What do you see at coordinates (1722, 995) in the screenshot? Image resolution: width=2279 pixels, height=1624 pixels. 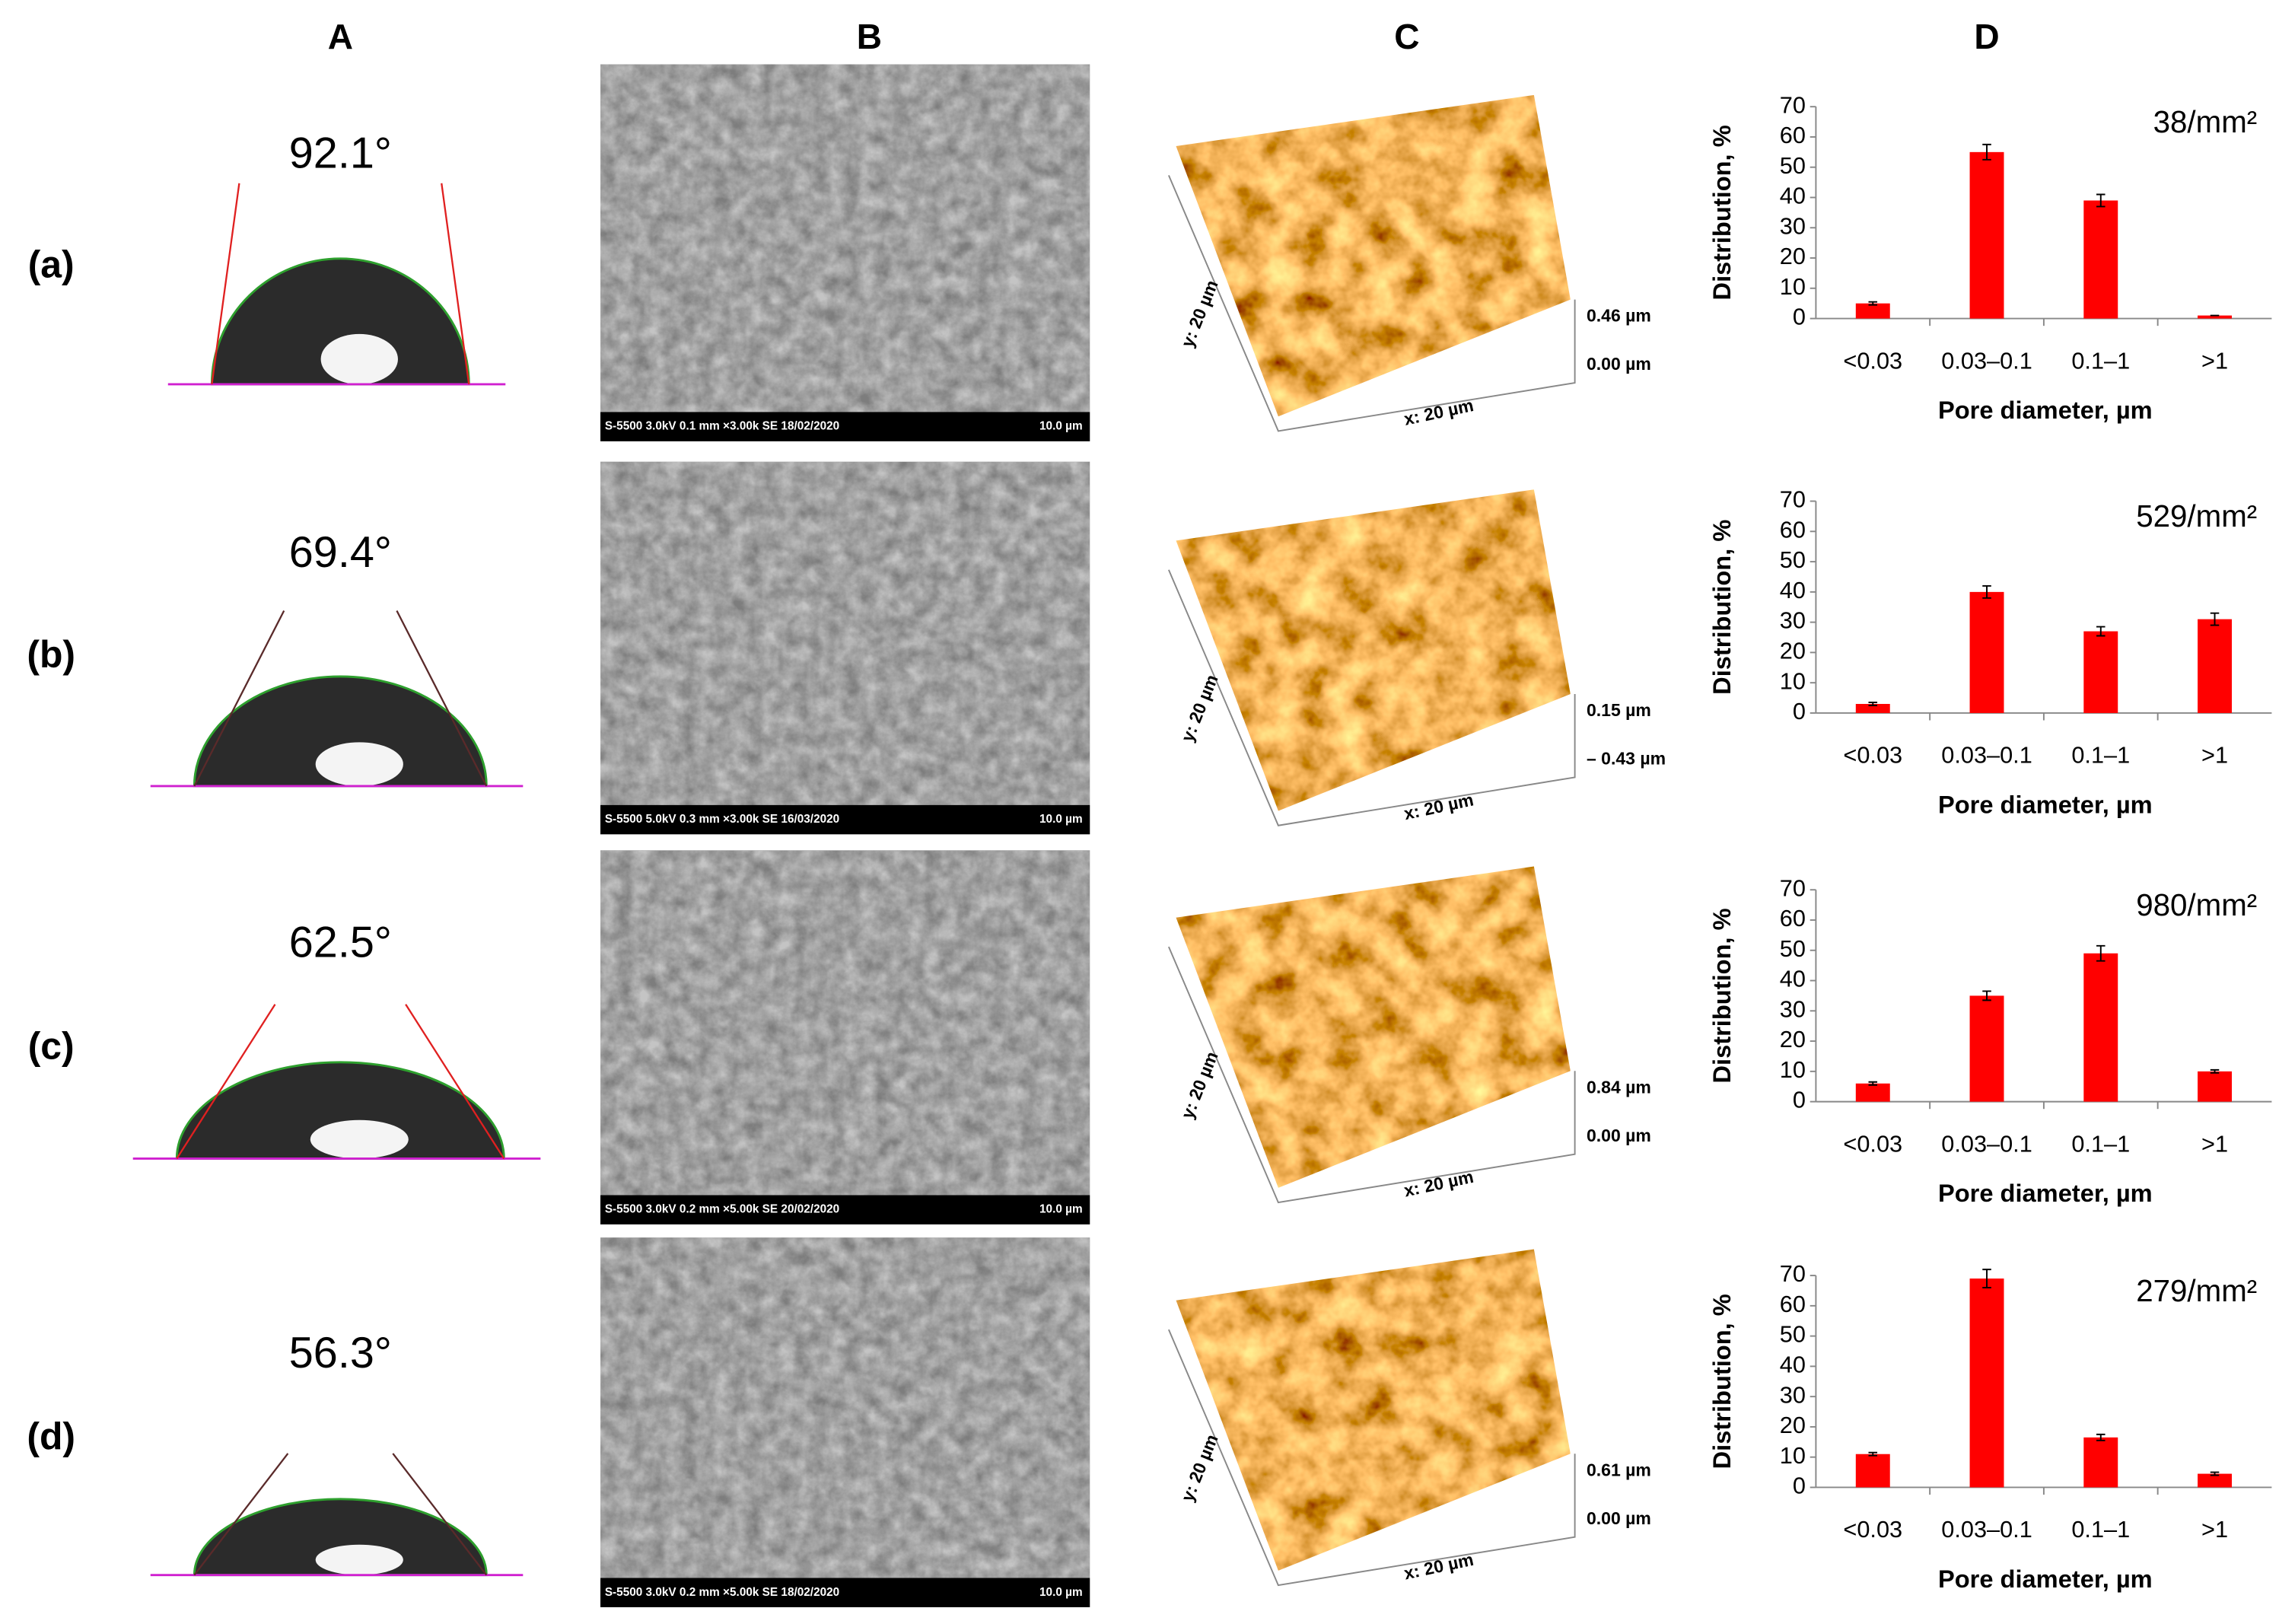 I see `y-axis-title: Distribution, %` at bounding box center [1722, 995].